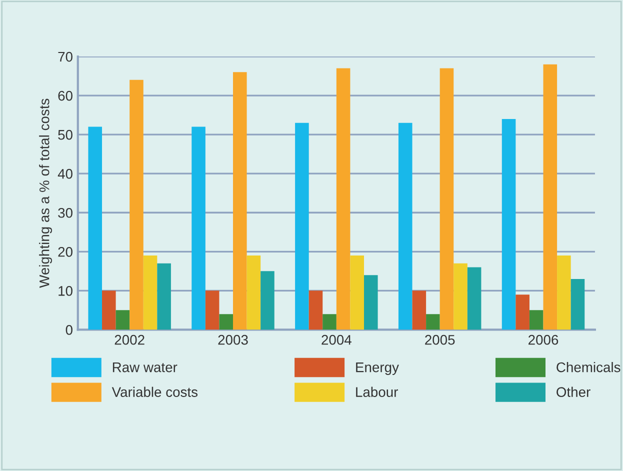  What do you see at coordinates (65, 57) in the screenshot?
I see `y-tick-label: 70` at bounding box center [65, 57].